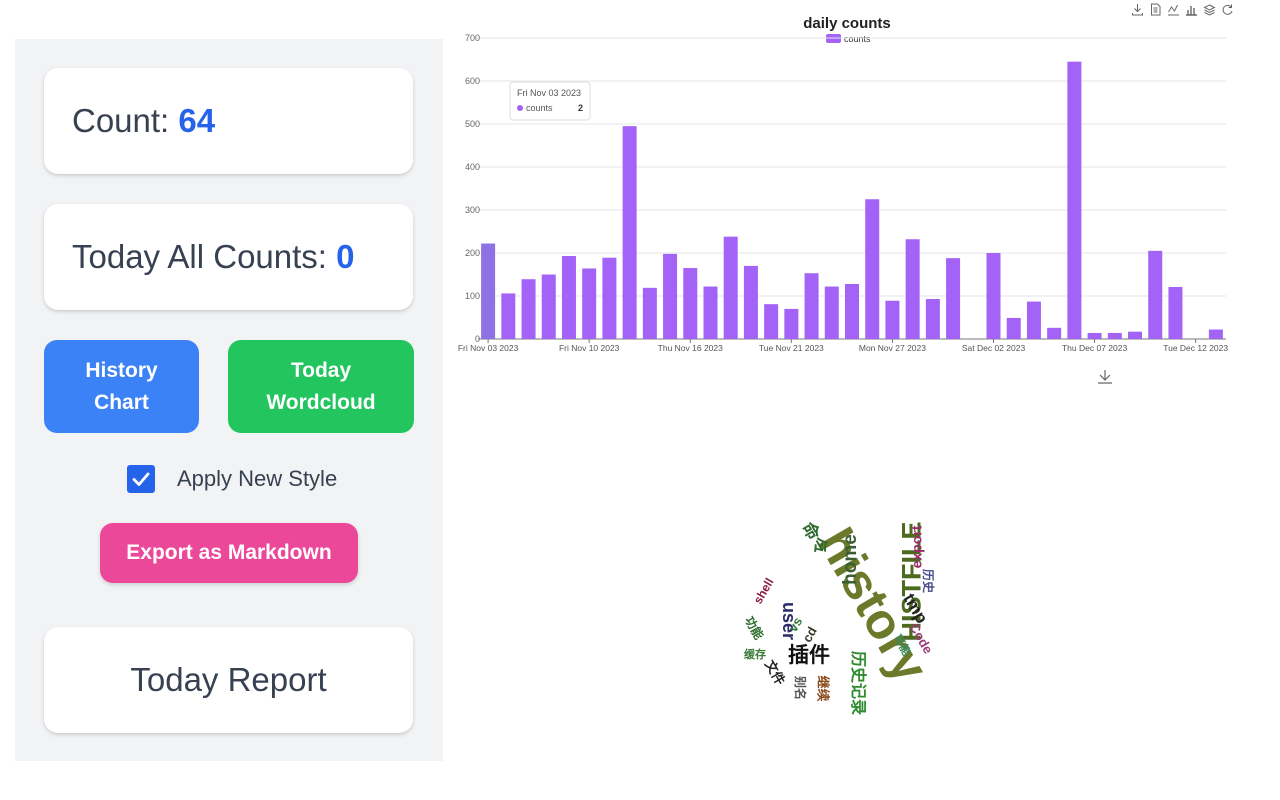 This screenshot has height=800, width=1280. I want to click on count-value: 64, so click(197, 120).